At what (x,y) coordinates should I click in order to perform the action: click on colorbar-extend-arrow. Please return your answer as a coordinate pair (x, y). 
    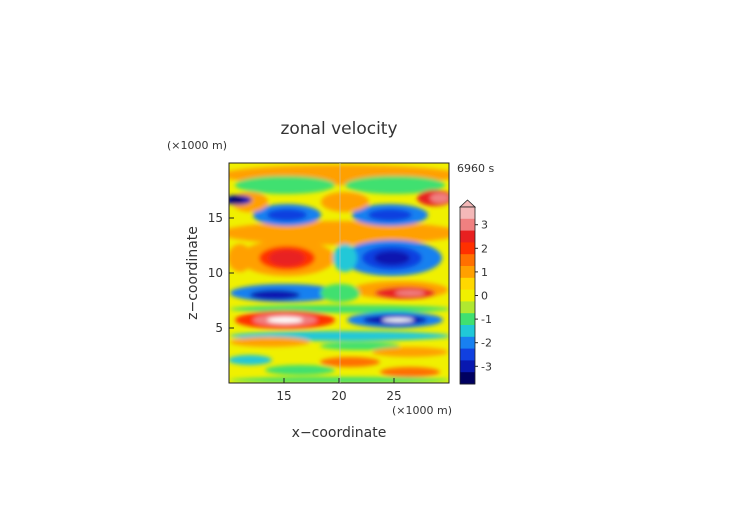
    Looking at the image, I should click on (467, 203).